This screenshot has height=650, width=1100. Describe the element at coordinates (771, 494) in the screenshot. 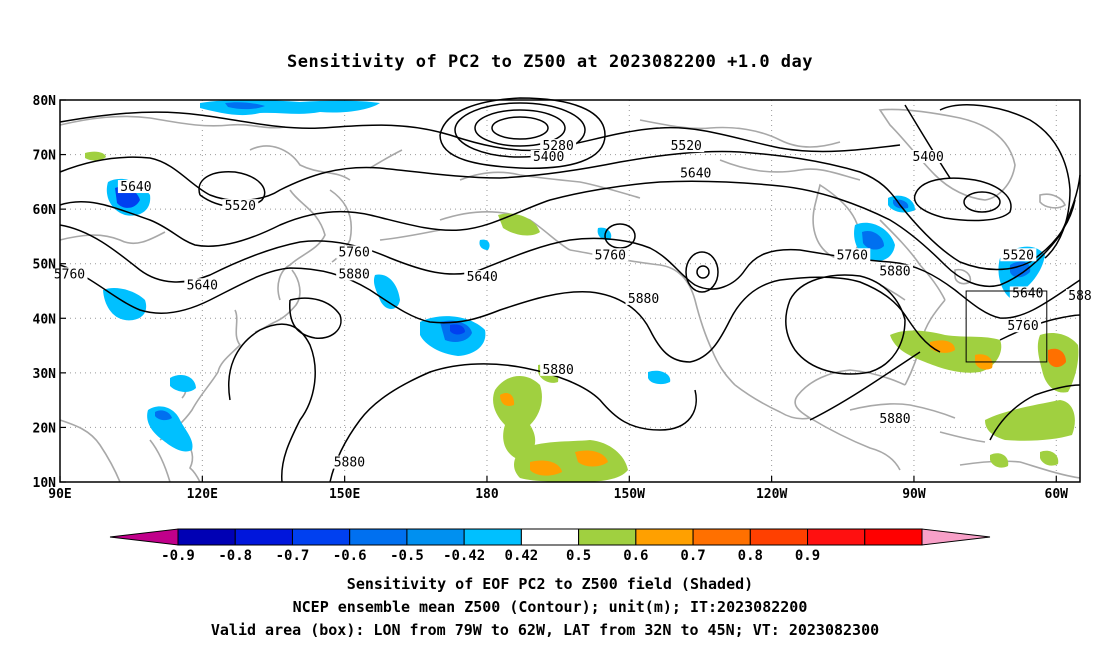

I see `x-tick-label: 120W` at that location.